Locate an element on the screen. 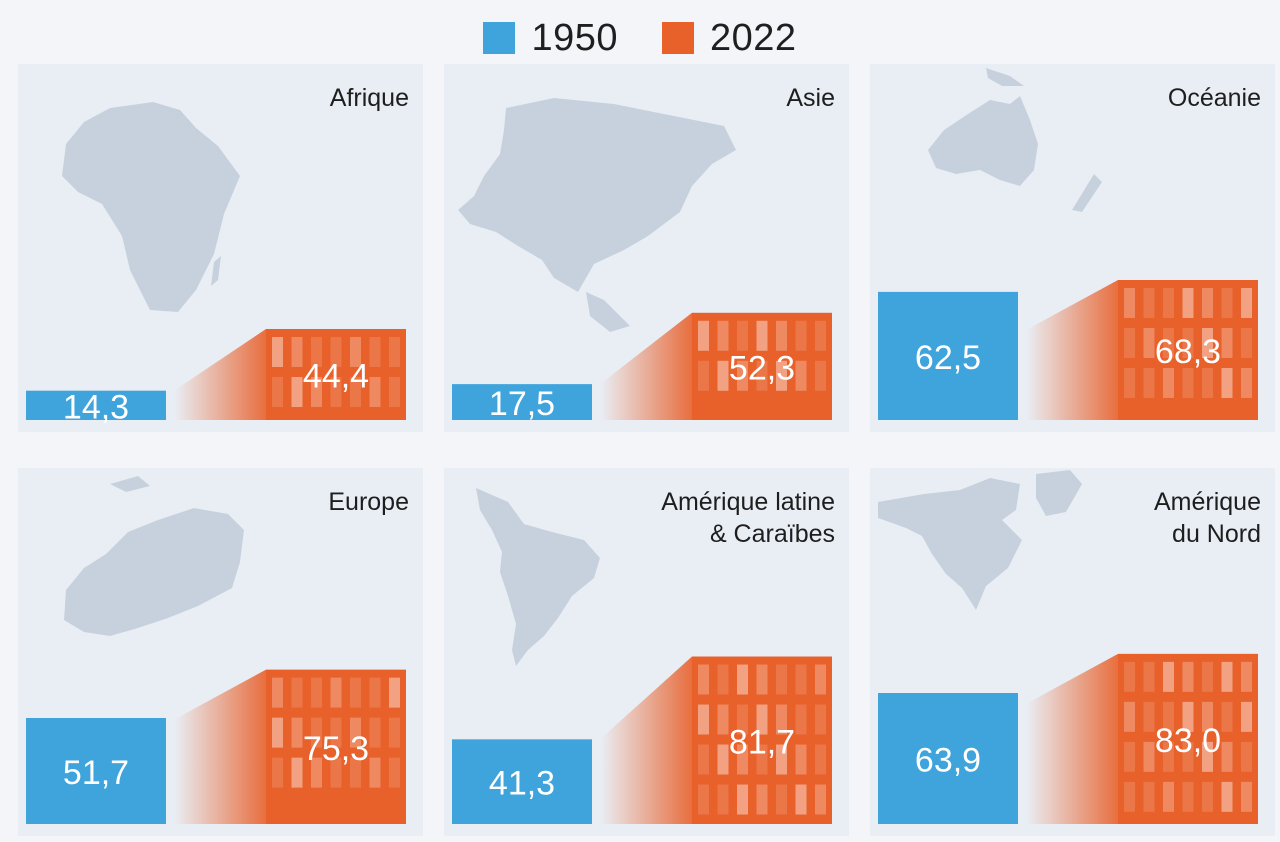 The image size is (1280, 842). value-label-2022: 68,3 is located at coordinates (1188, 352).